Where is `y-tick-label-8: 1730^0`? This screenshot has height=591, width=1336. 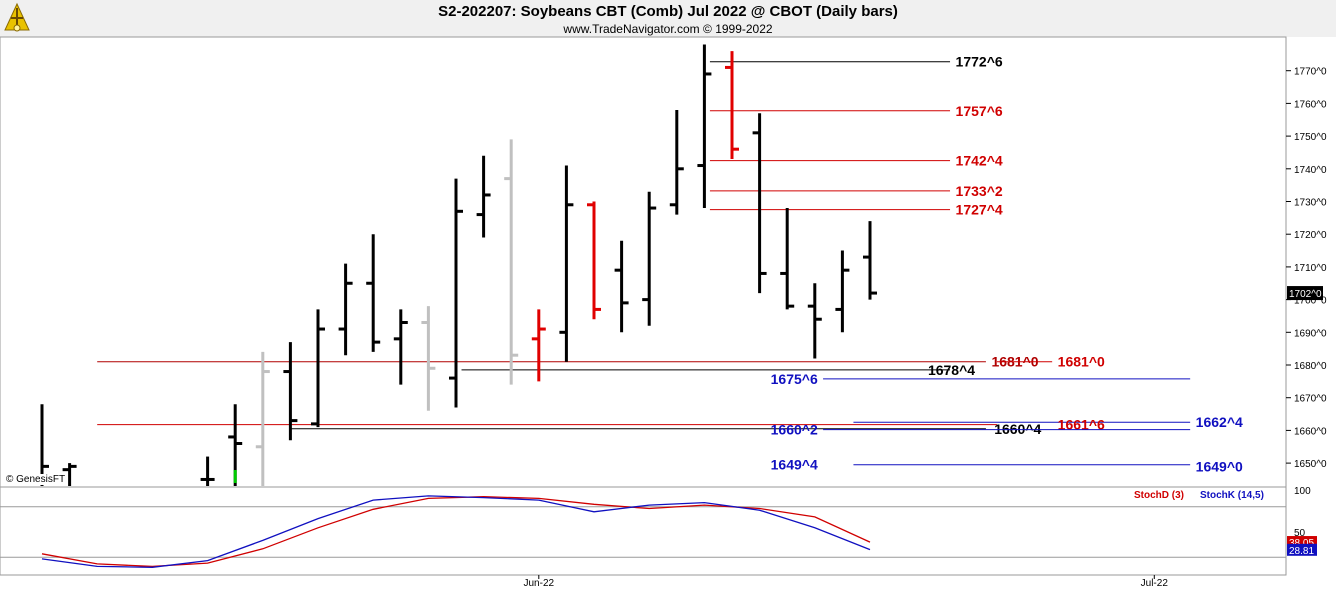 y-tick-label-8: 1730^0 is located at coordinates (1310, 203).